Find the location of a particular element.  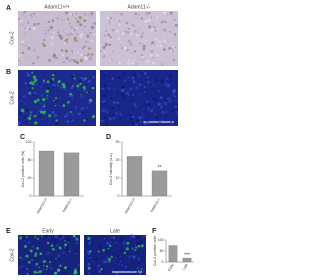

panel-label: C is located at coordinates (22, 137).